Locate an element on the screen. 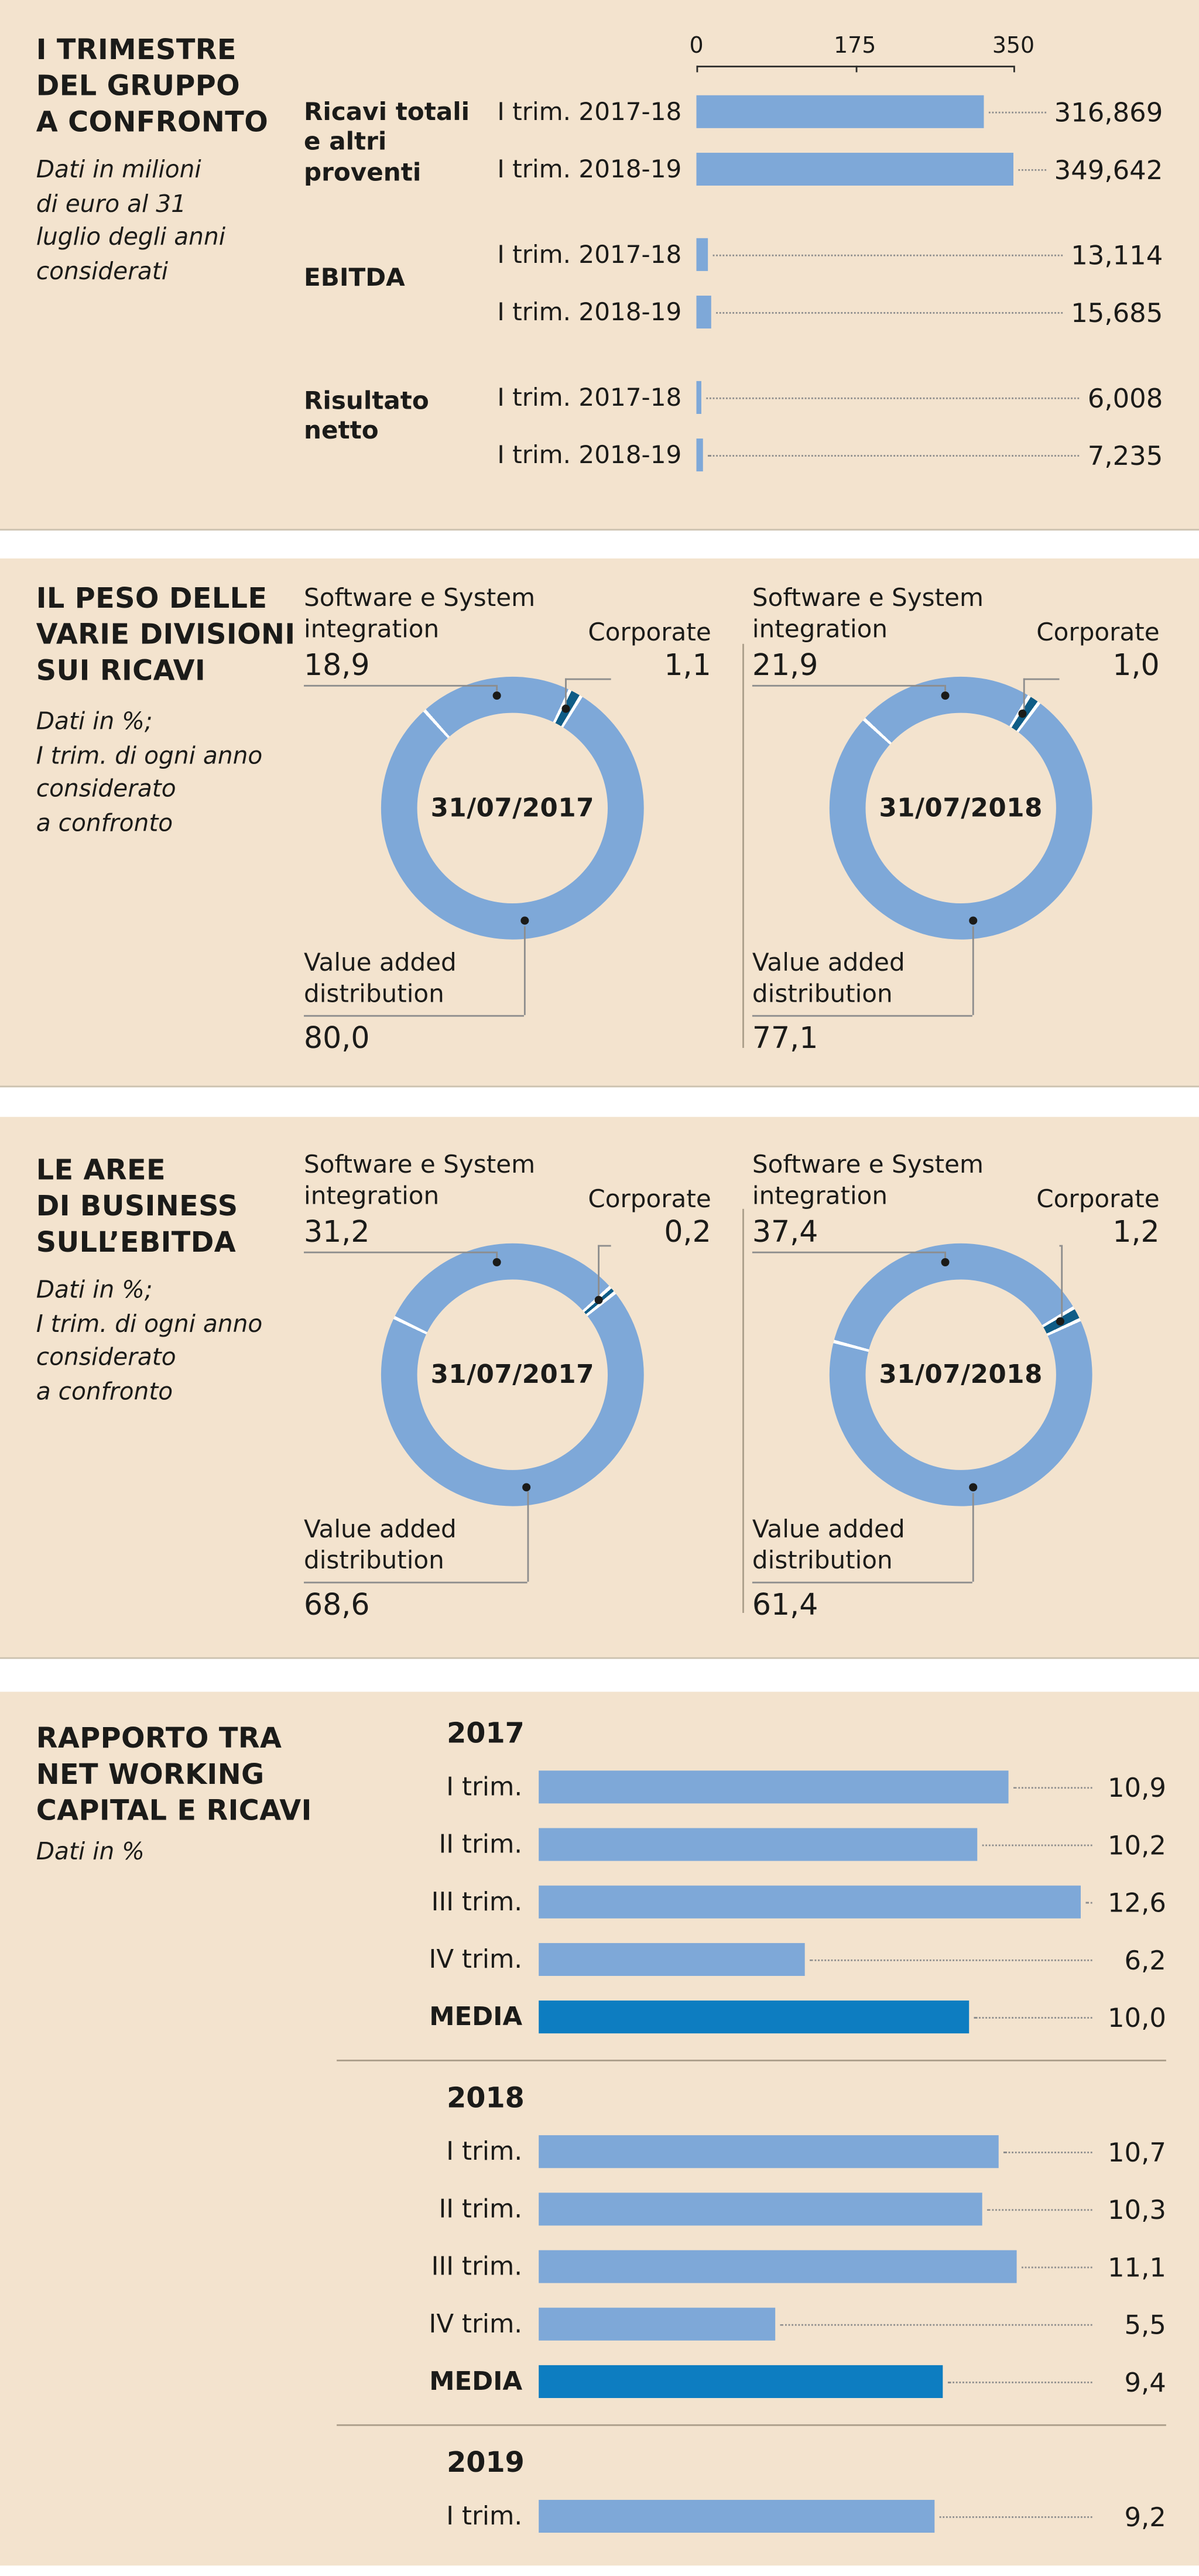 This screenshot has height=2576, width=1199. bar-value: 10,9 is located at coordinates (1136, 1787).